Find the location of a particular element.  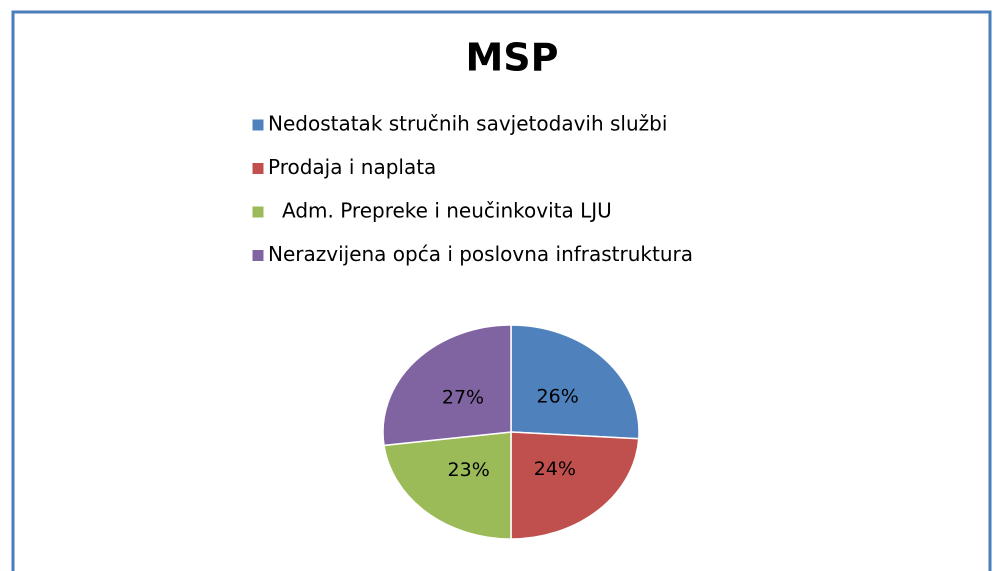

chart-title: MSP is located at coordinates (511, 58).